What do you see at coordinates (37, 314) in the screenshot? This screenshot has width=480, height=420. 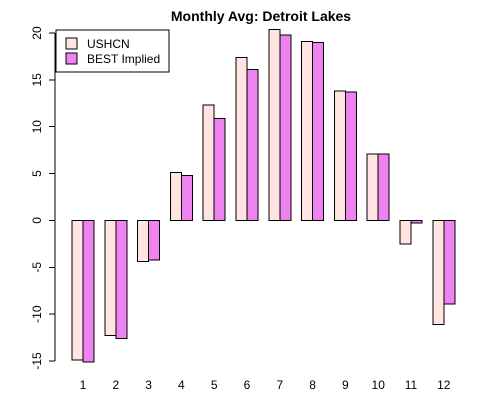 I see `y-tick-label: -10` at bounding box center [37, 314].